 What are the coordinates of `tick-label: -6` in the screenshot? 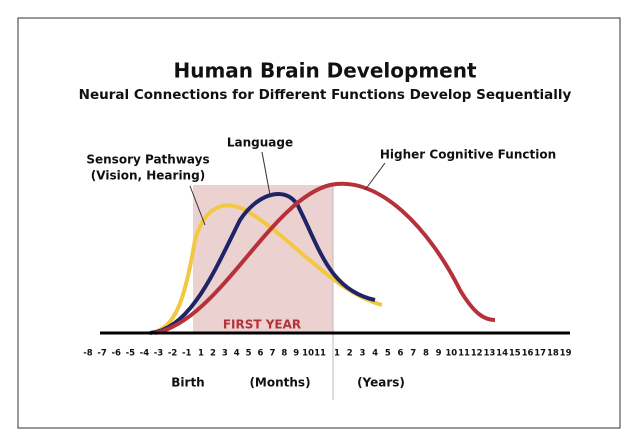 It's located at (116, 354).